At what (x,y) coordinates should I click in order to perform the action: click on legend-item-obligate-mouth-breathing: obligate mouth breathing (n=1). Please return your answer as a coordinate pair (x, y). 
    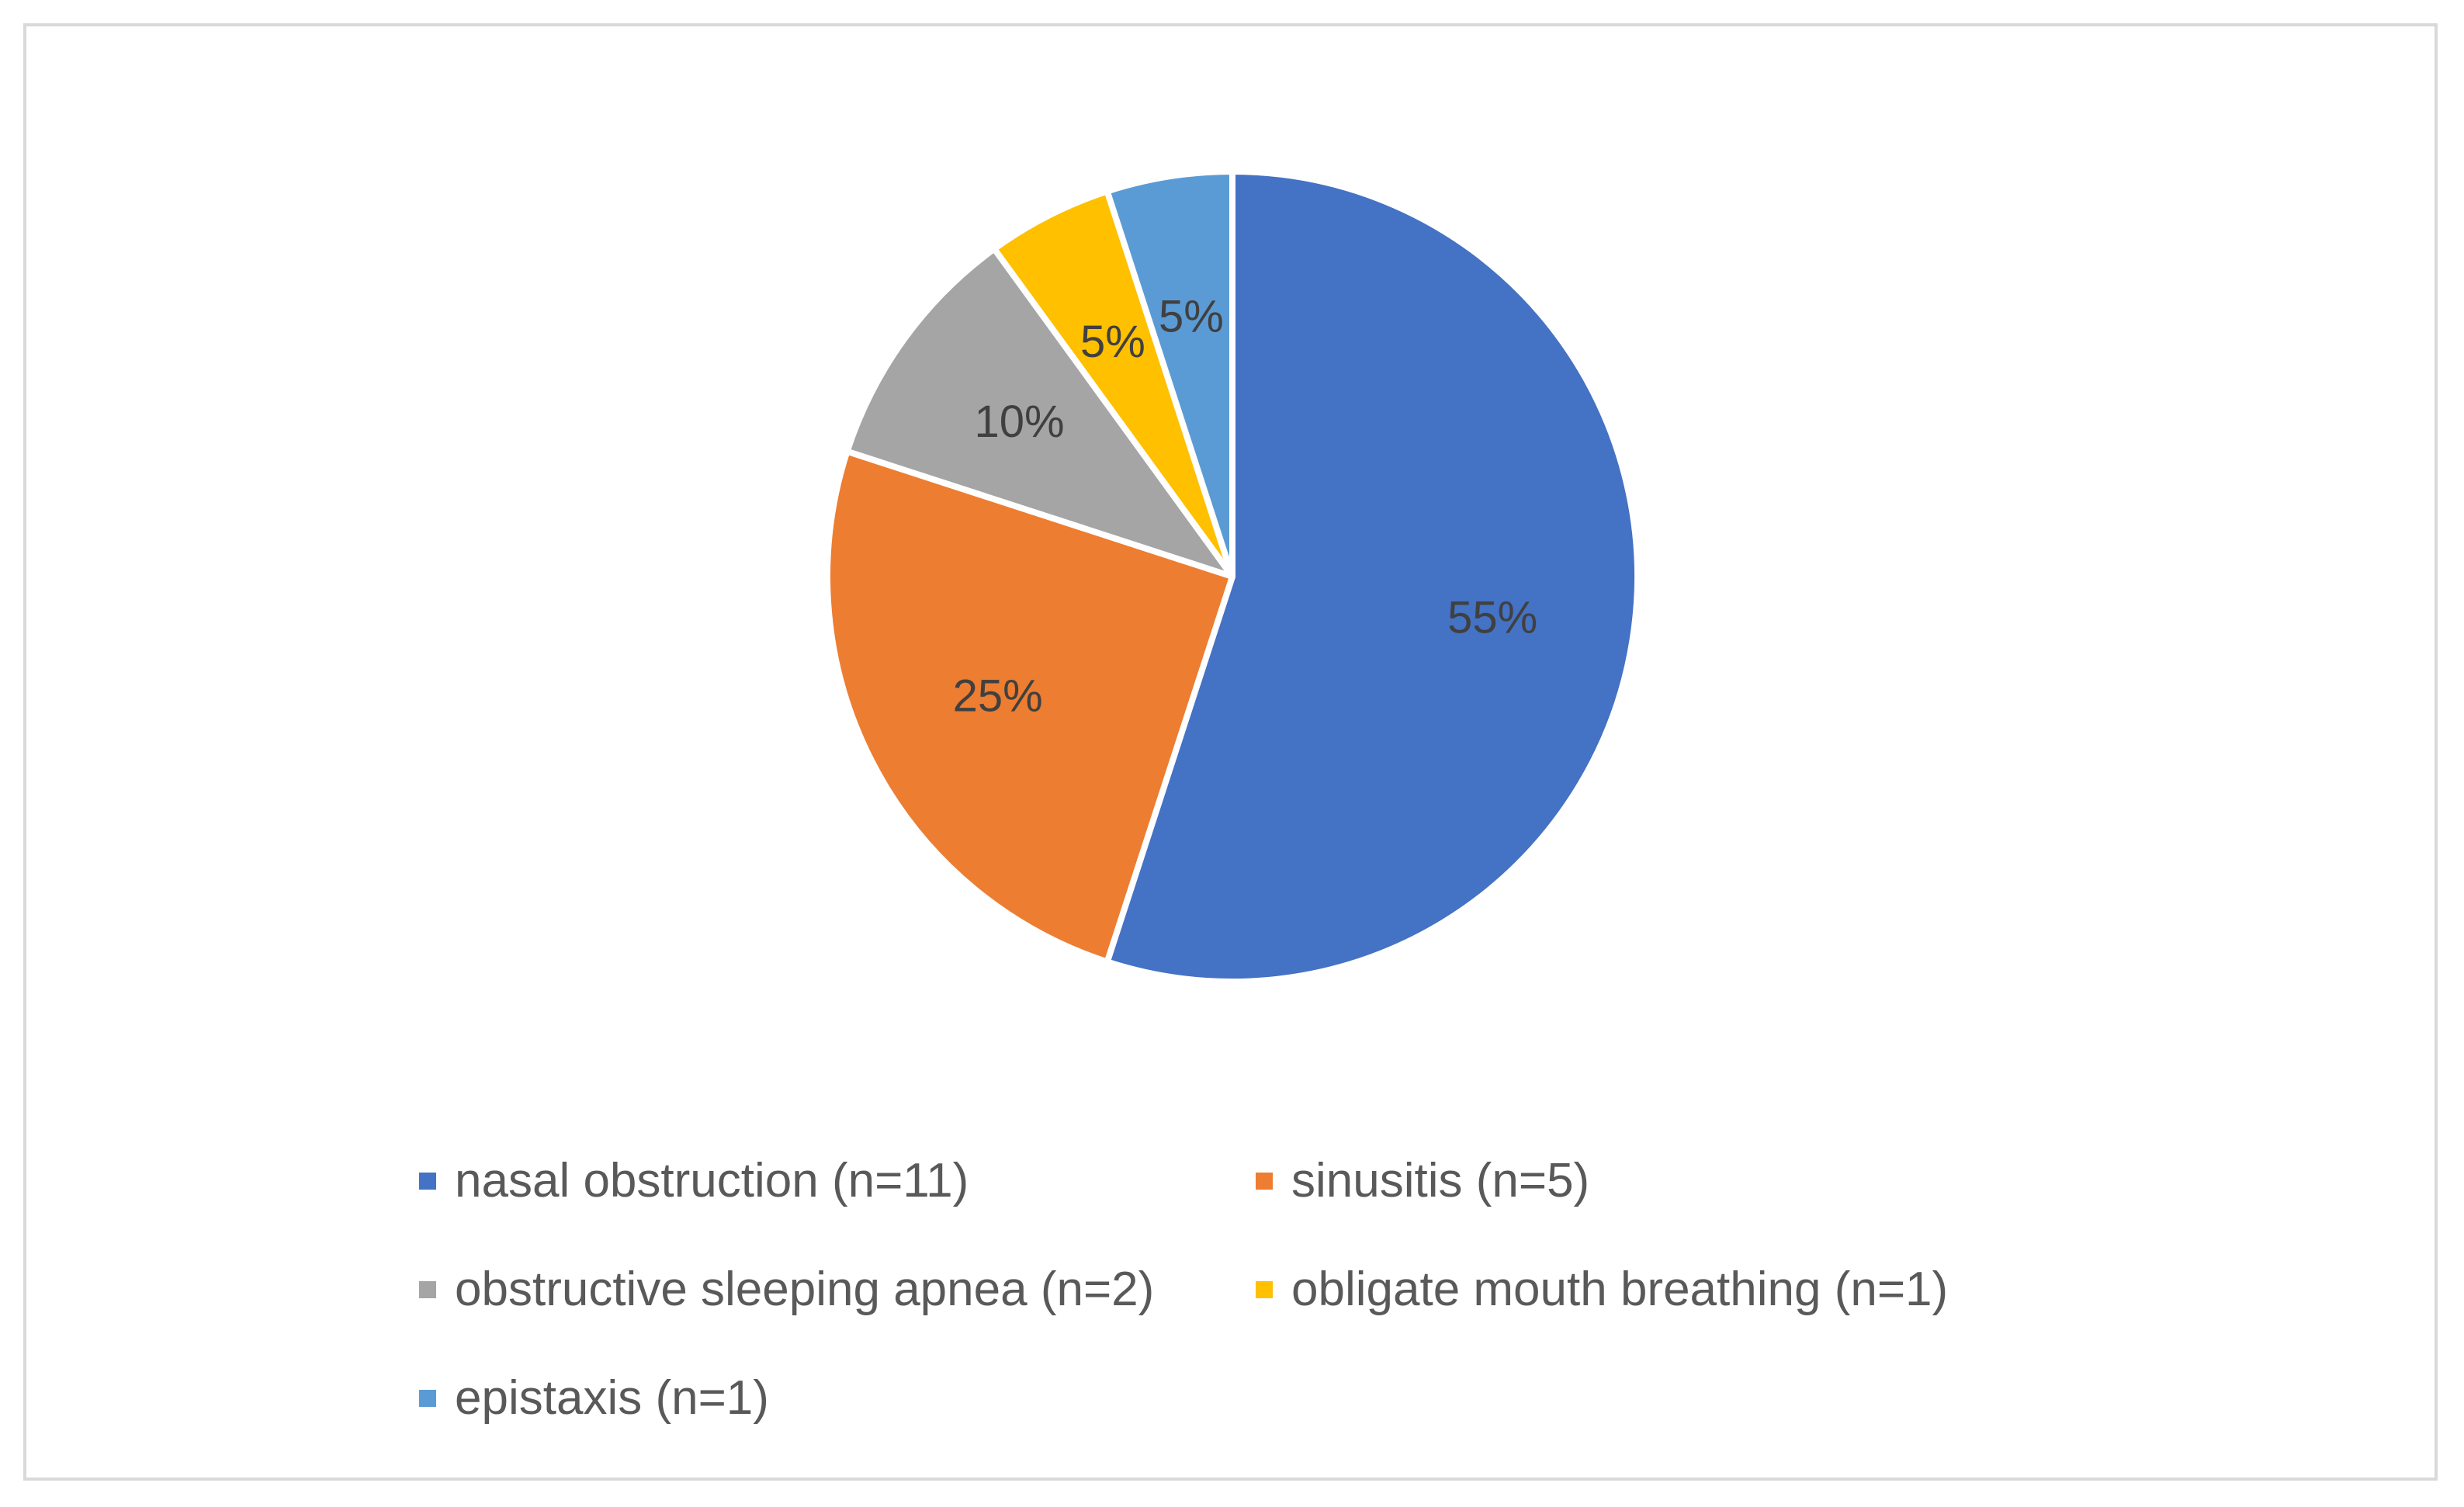
    Looking at the image, I should click on (1602, 1290).